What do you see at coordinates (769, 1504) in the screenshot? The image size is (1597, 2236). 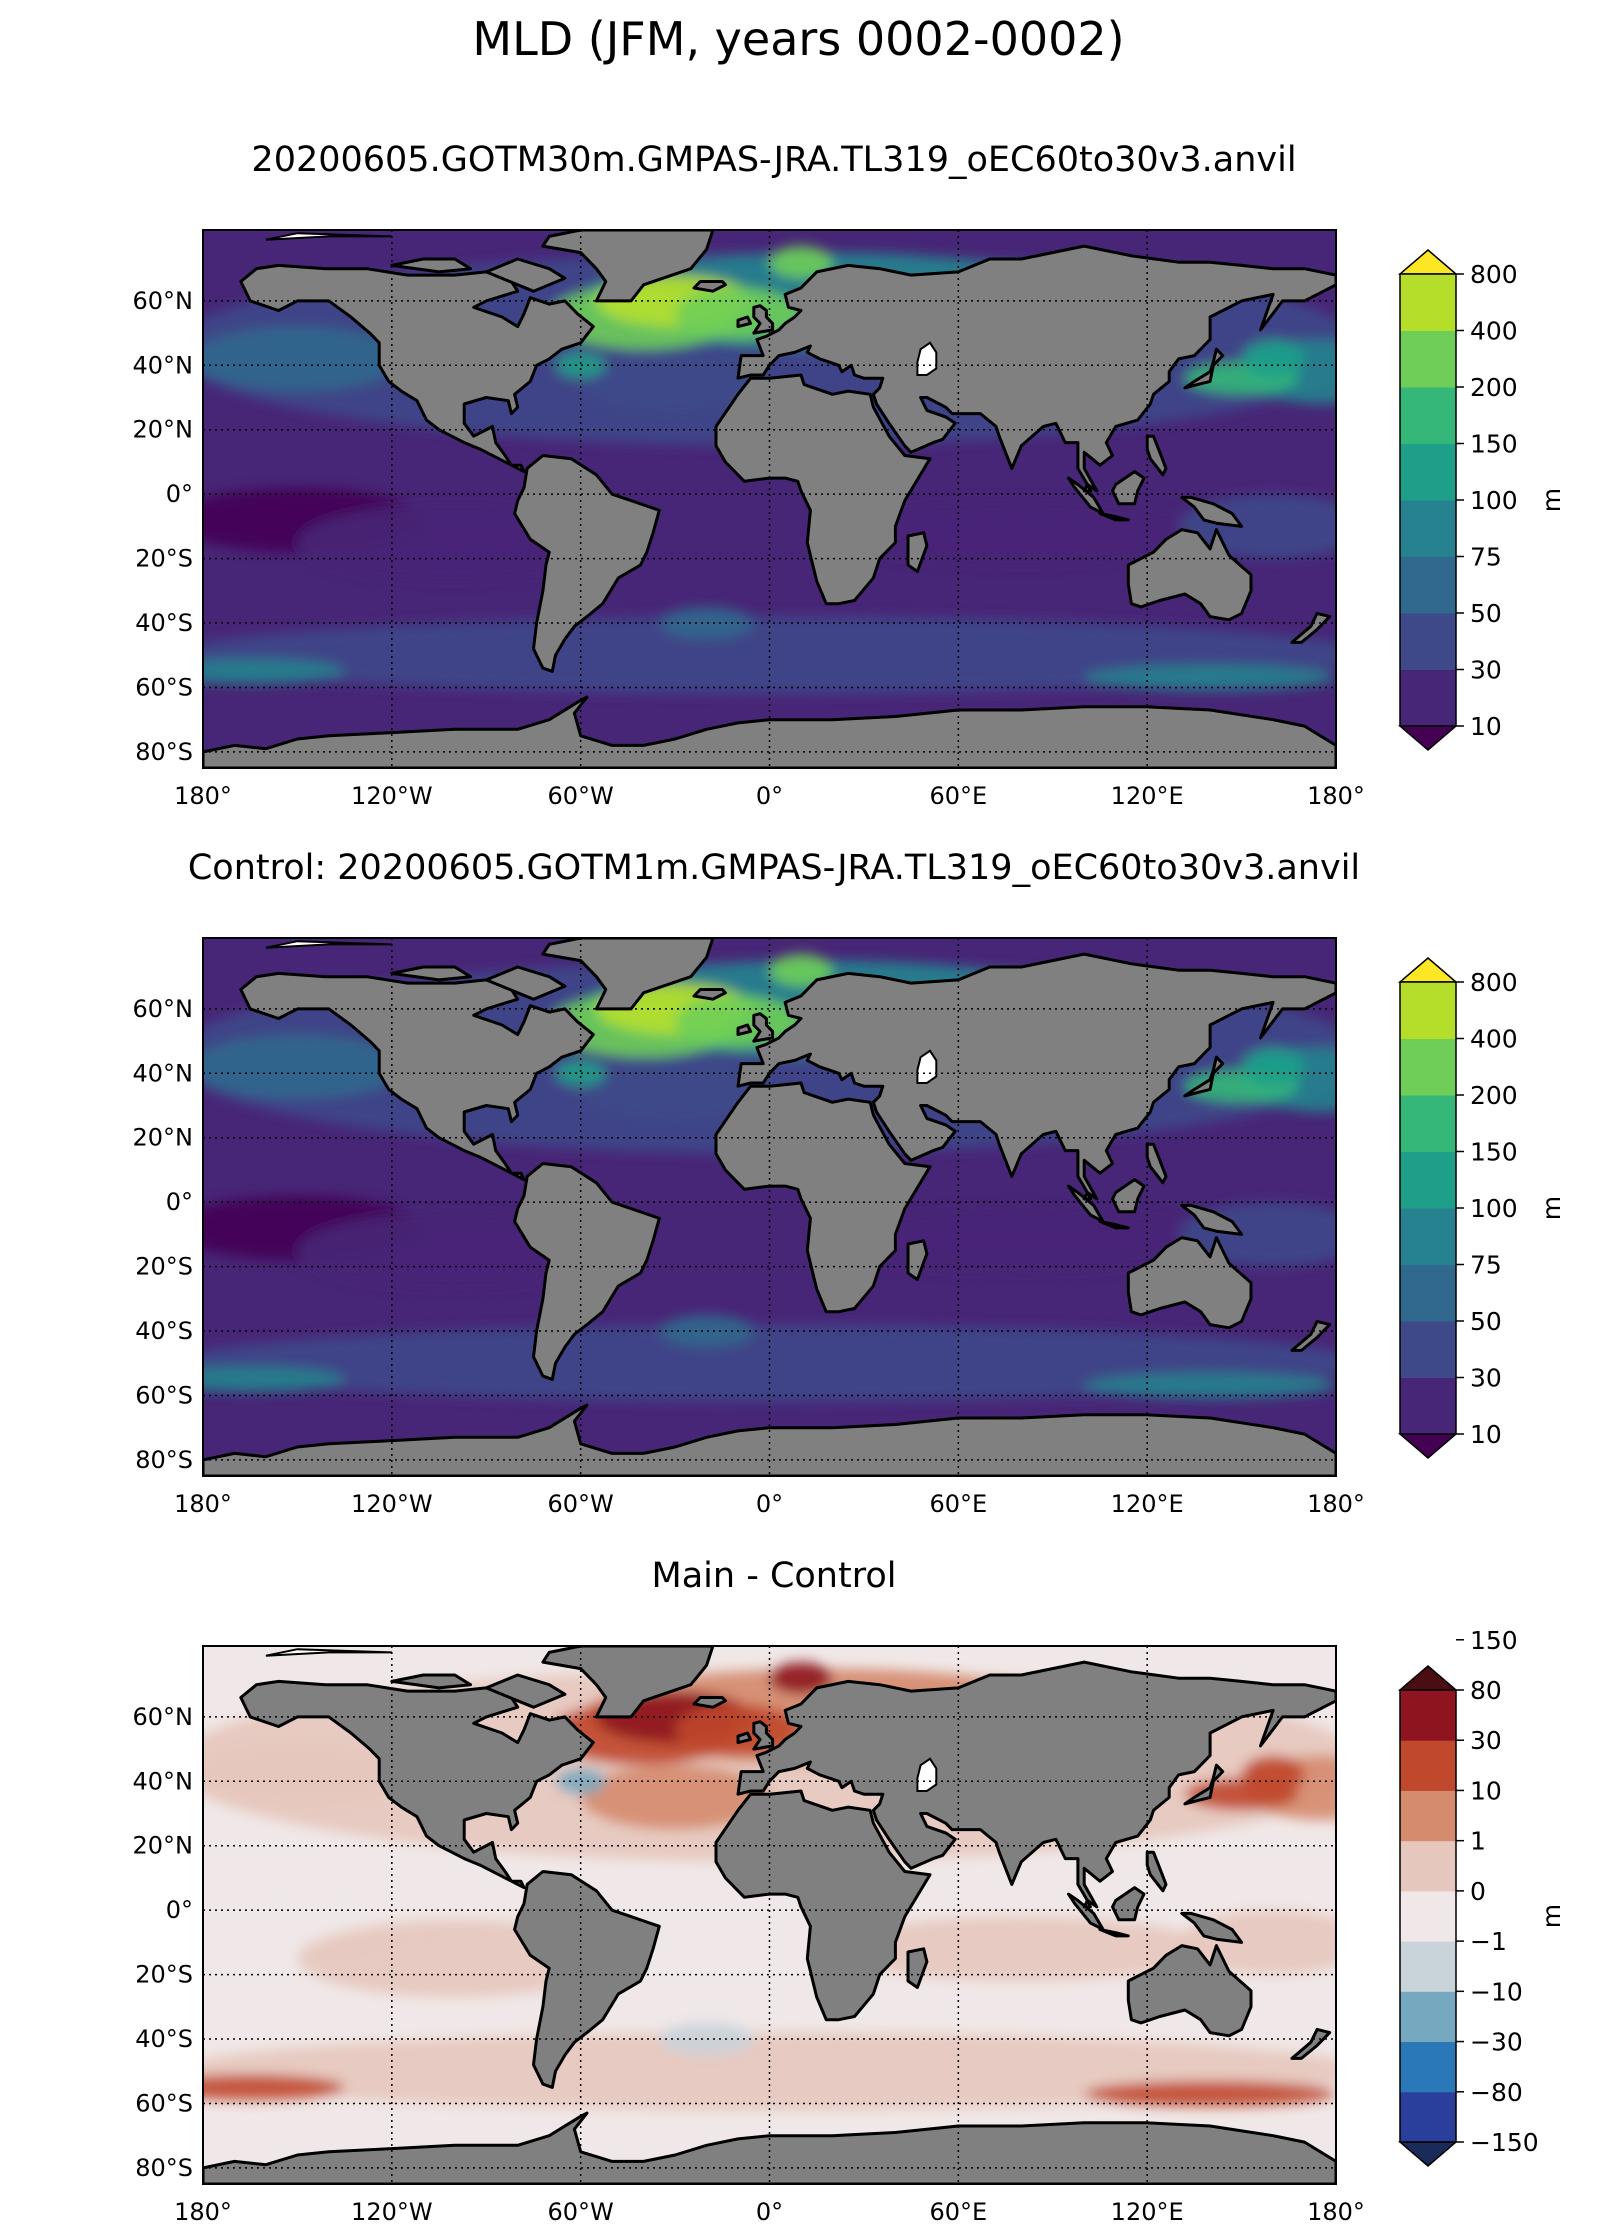 I see `x-tick-label: 0°` at bounding box center [769, 1504].